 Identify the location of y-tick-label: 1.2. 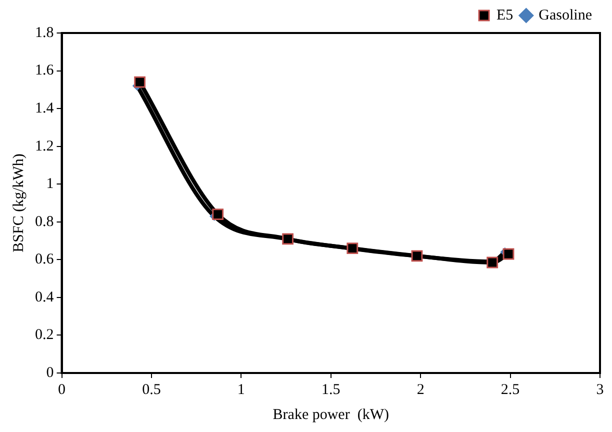
(44, 146).